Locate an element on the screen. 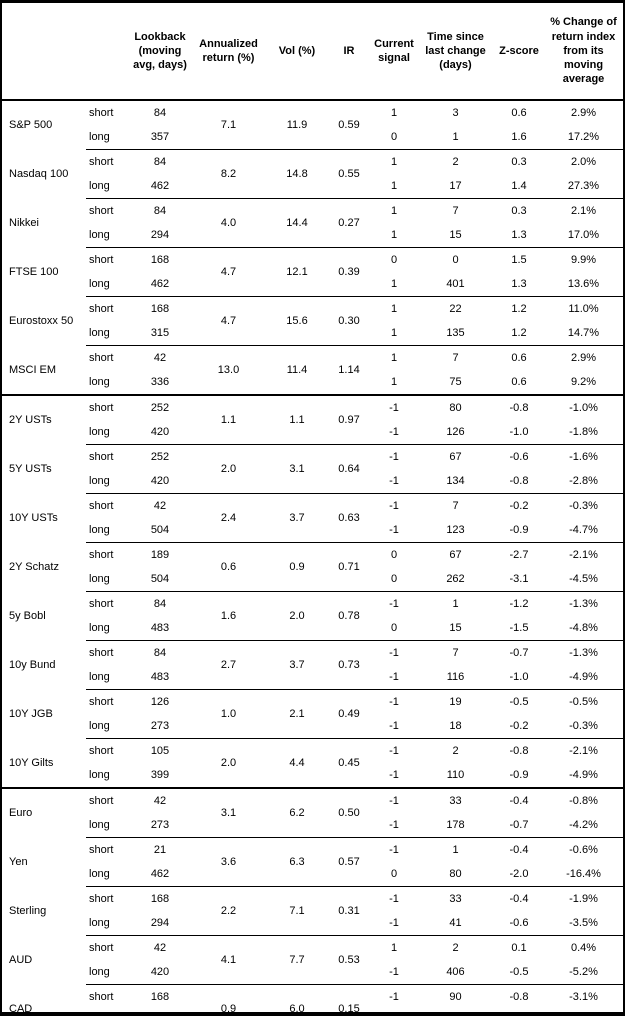  pct-change-value-long: -4.7% is located at coordinates (583, 530).